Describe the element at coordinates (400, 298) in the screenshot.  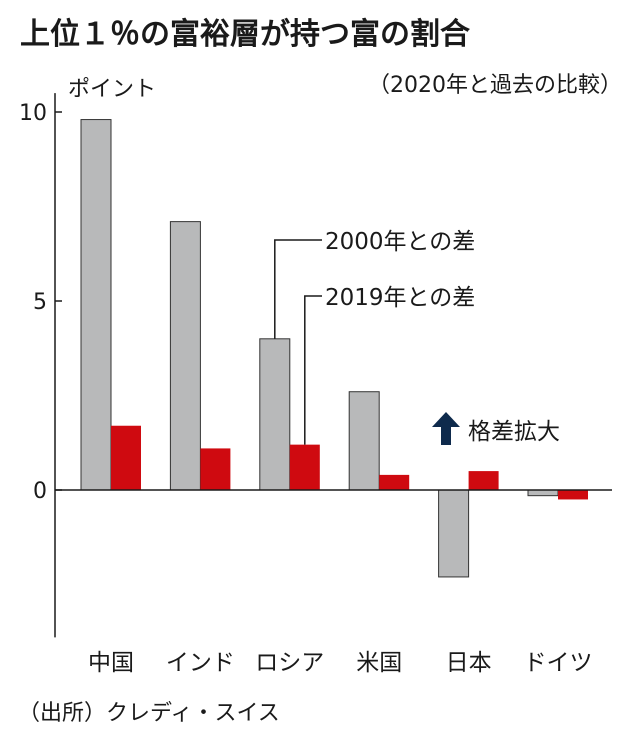
I see `legend-label-vs2019: 2019年との差` at that location.